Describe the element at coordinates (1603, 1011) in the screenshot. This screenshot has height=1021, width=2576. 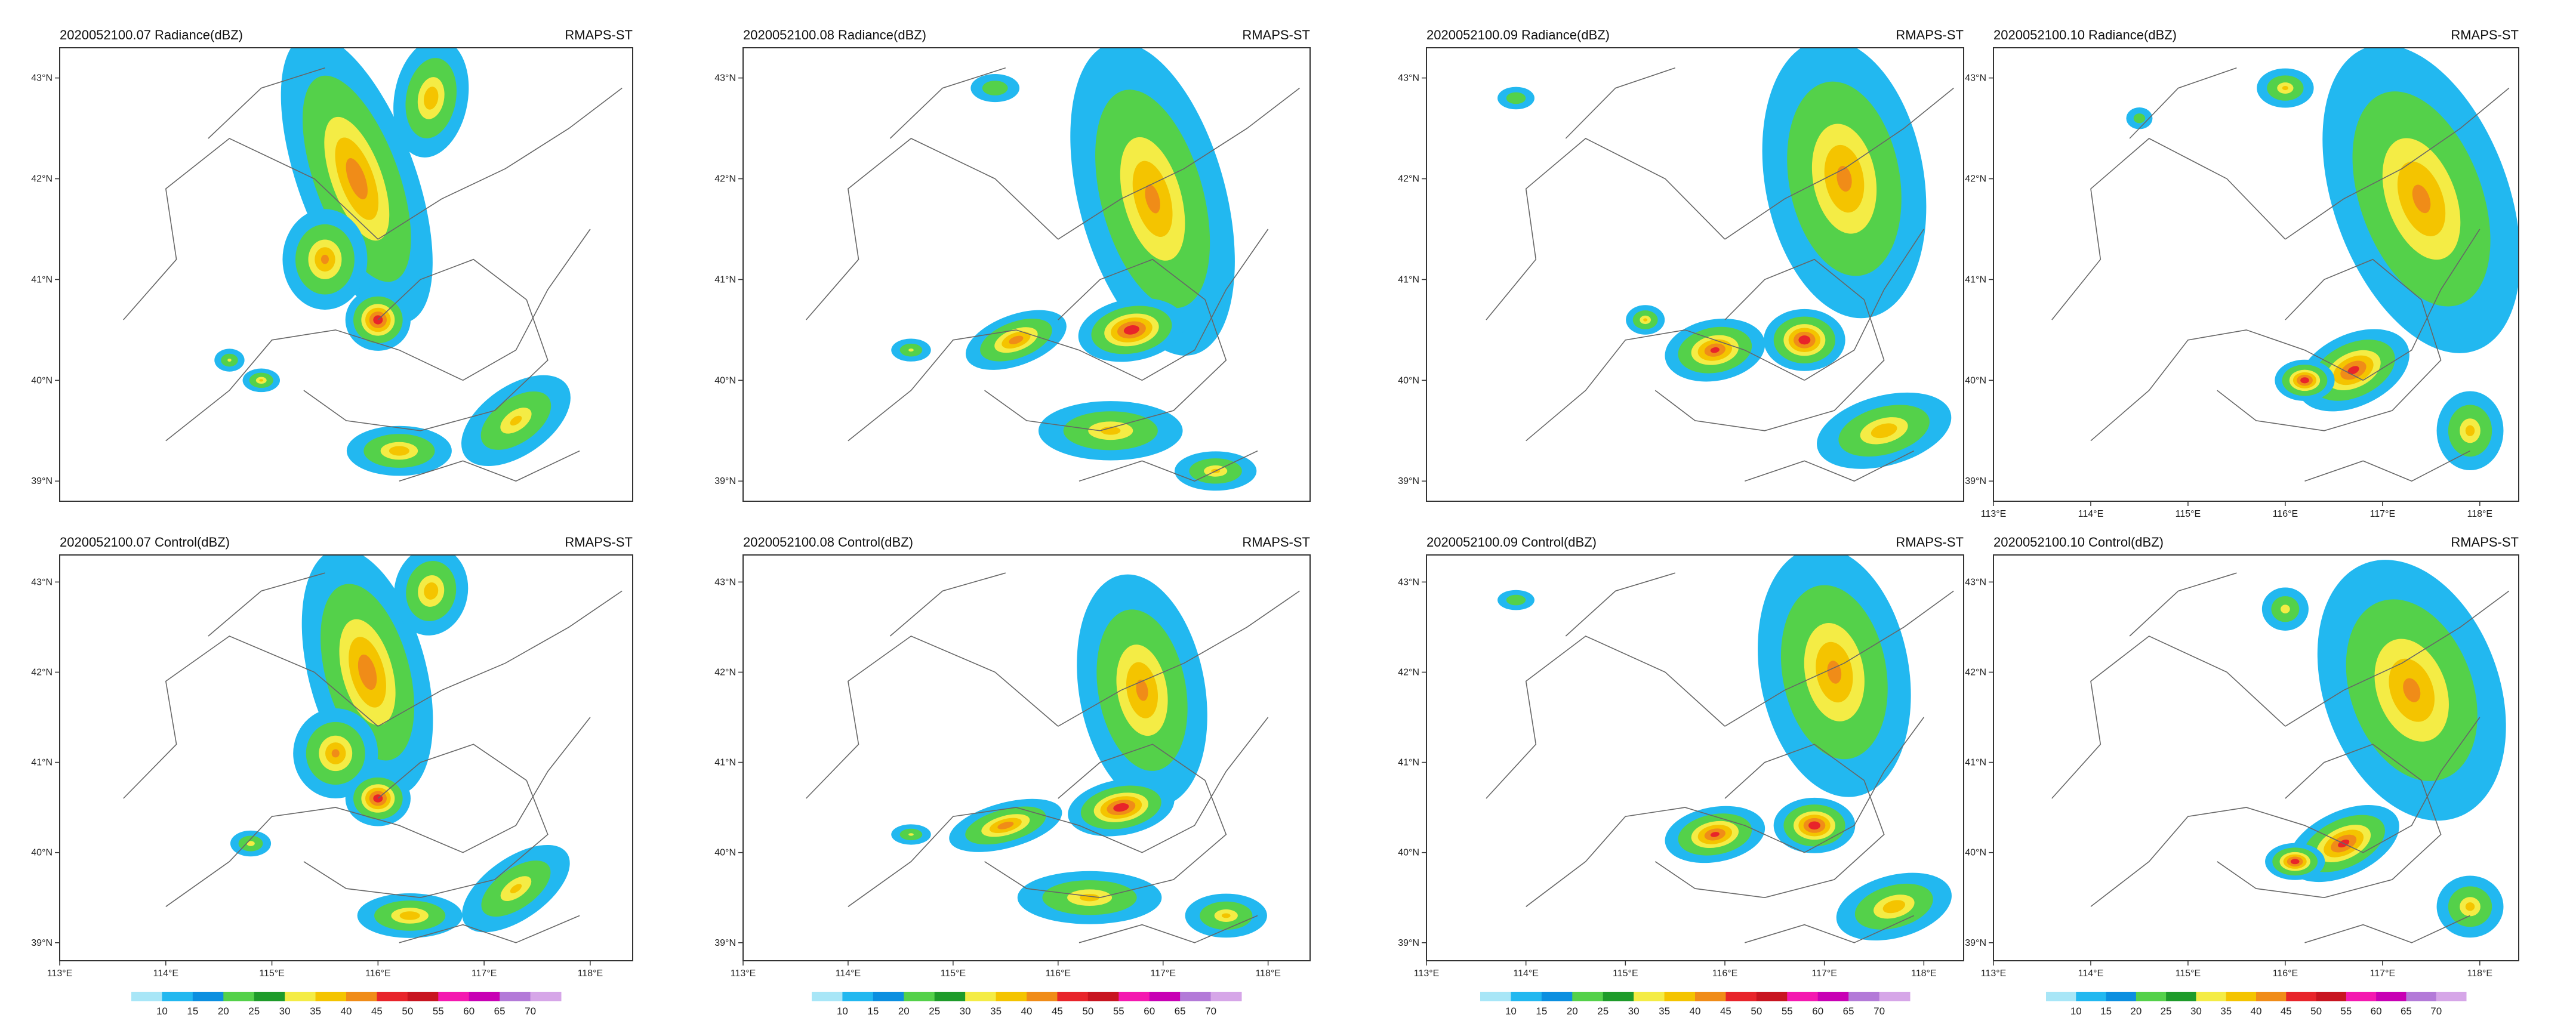
I see `colorbar-label: 25` at that location.